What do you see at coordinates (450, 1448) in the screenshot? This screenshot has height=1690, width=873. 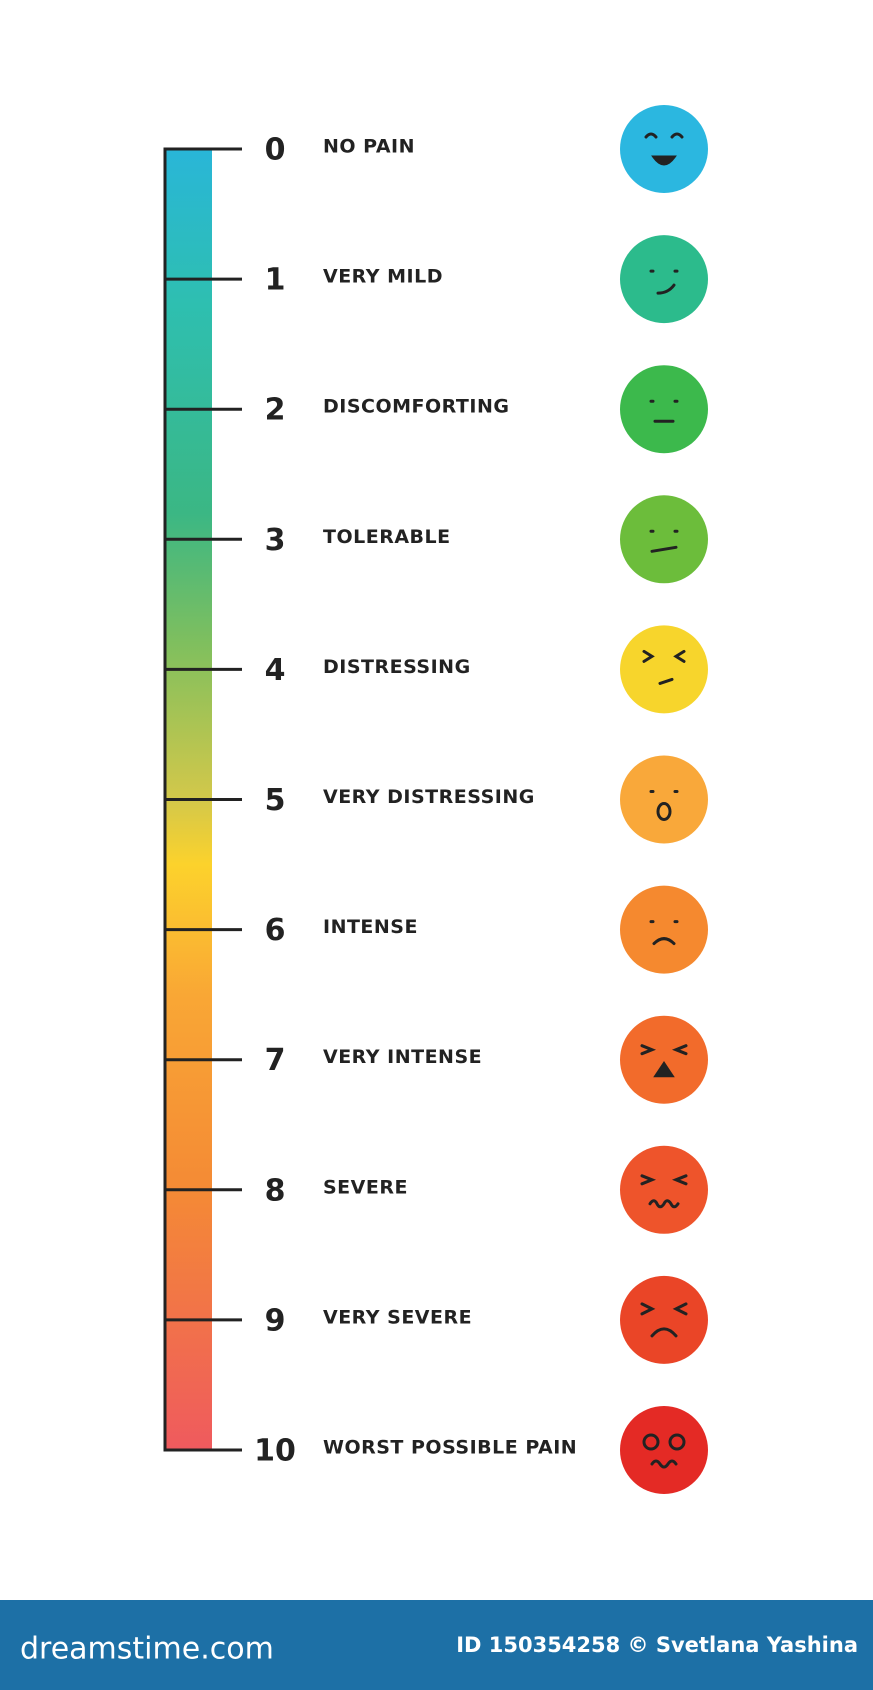 I see `level-label: WORST POSSIBLE PAIN` at bounding box center [450, 1448].